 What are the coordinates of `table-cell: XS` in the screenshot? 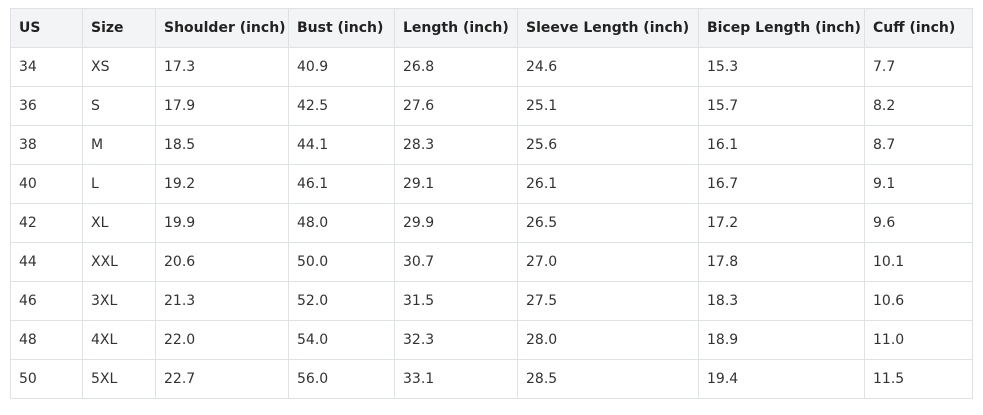 It's located at (119, 67).